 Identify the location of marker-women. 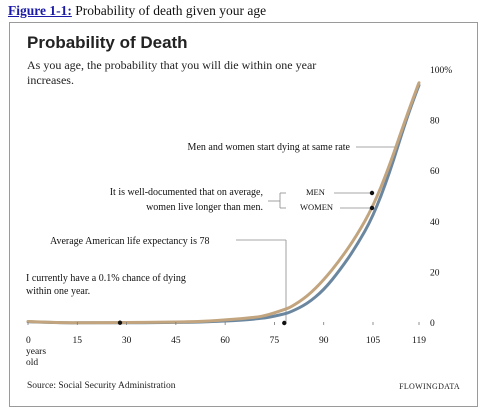
(372, 208).